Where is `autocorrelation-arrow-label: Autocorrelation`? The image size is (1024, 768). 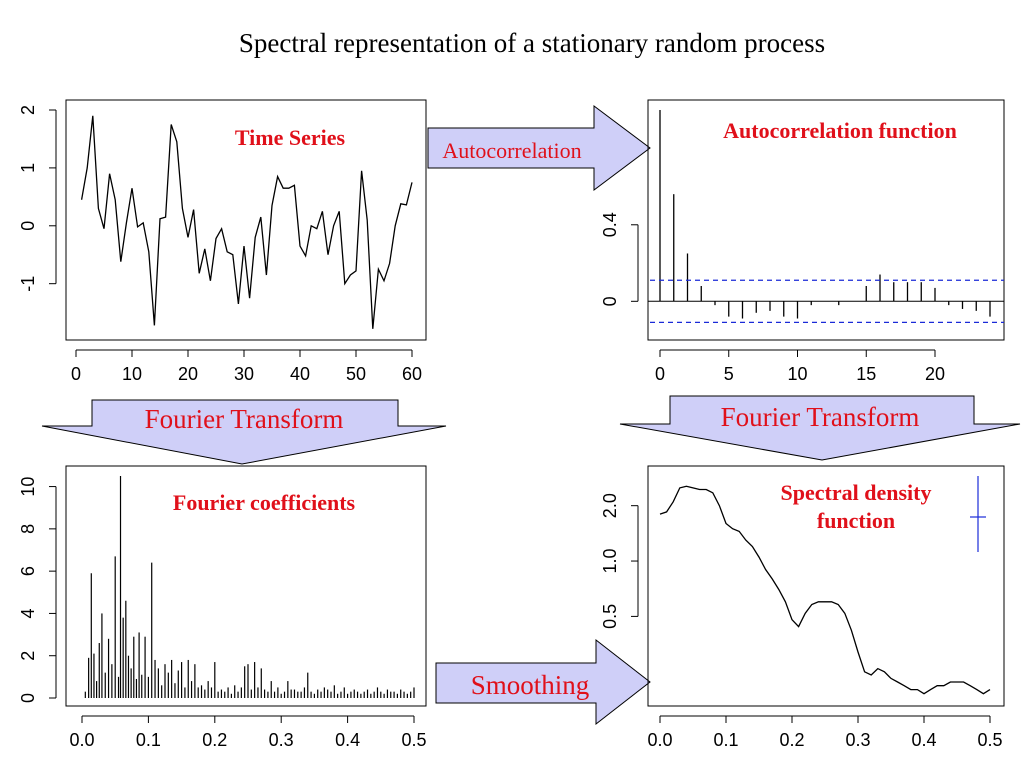 autocorrelation-arrow-label: Autocorrelation is located at coordinates (511, 150).